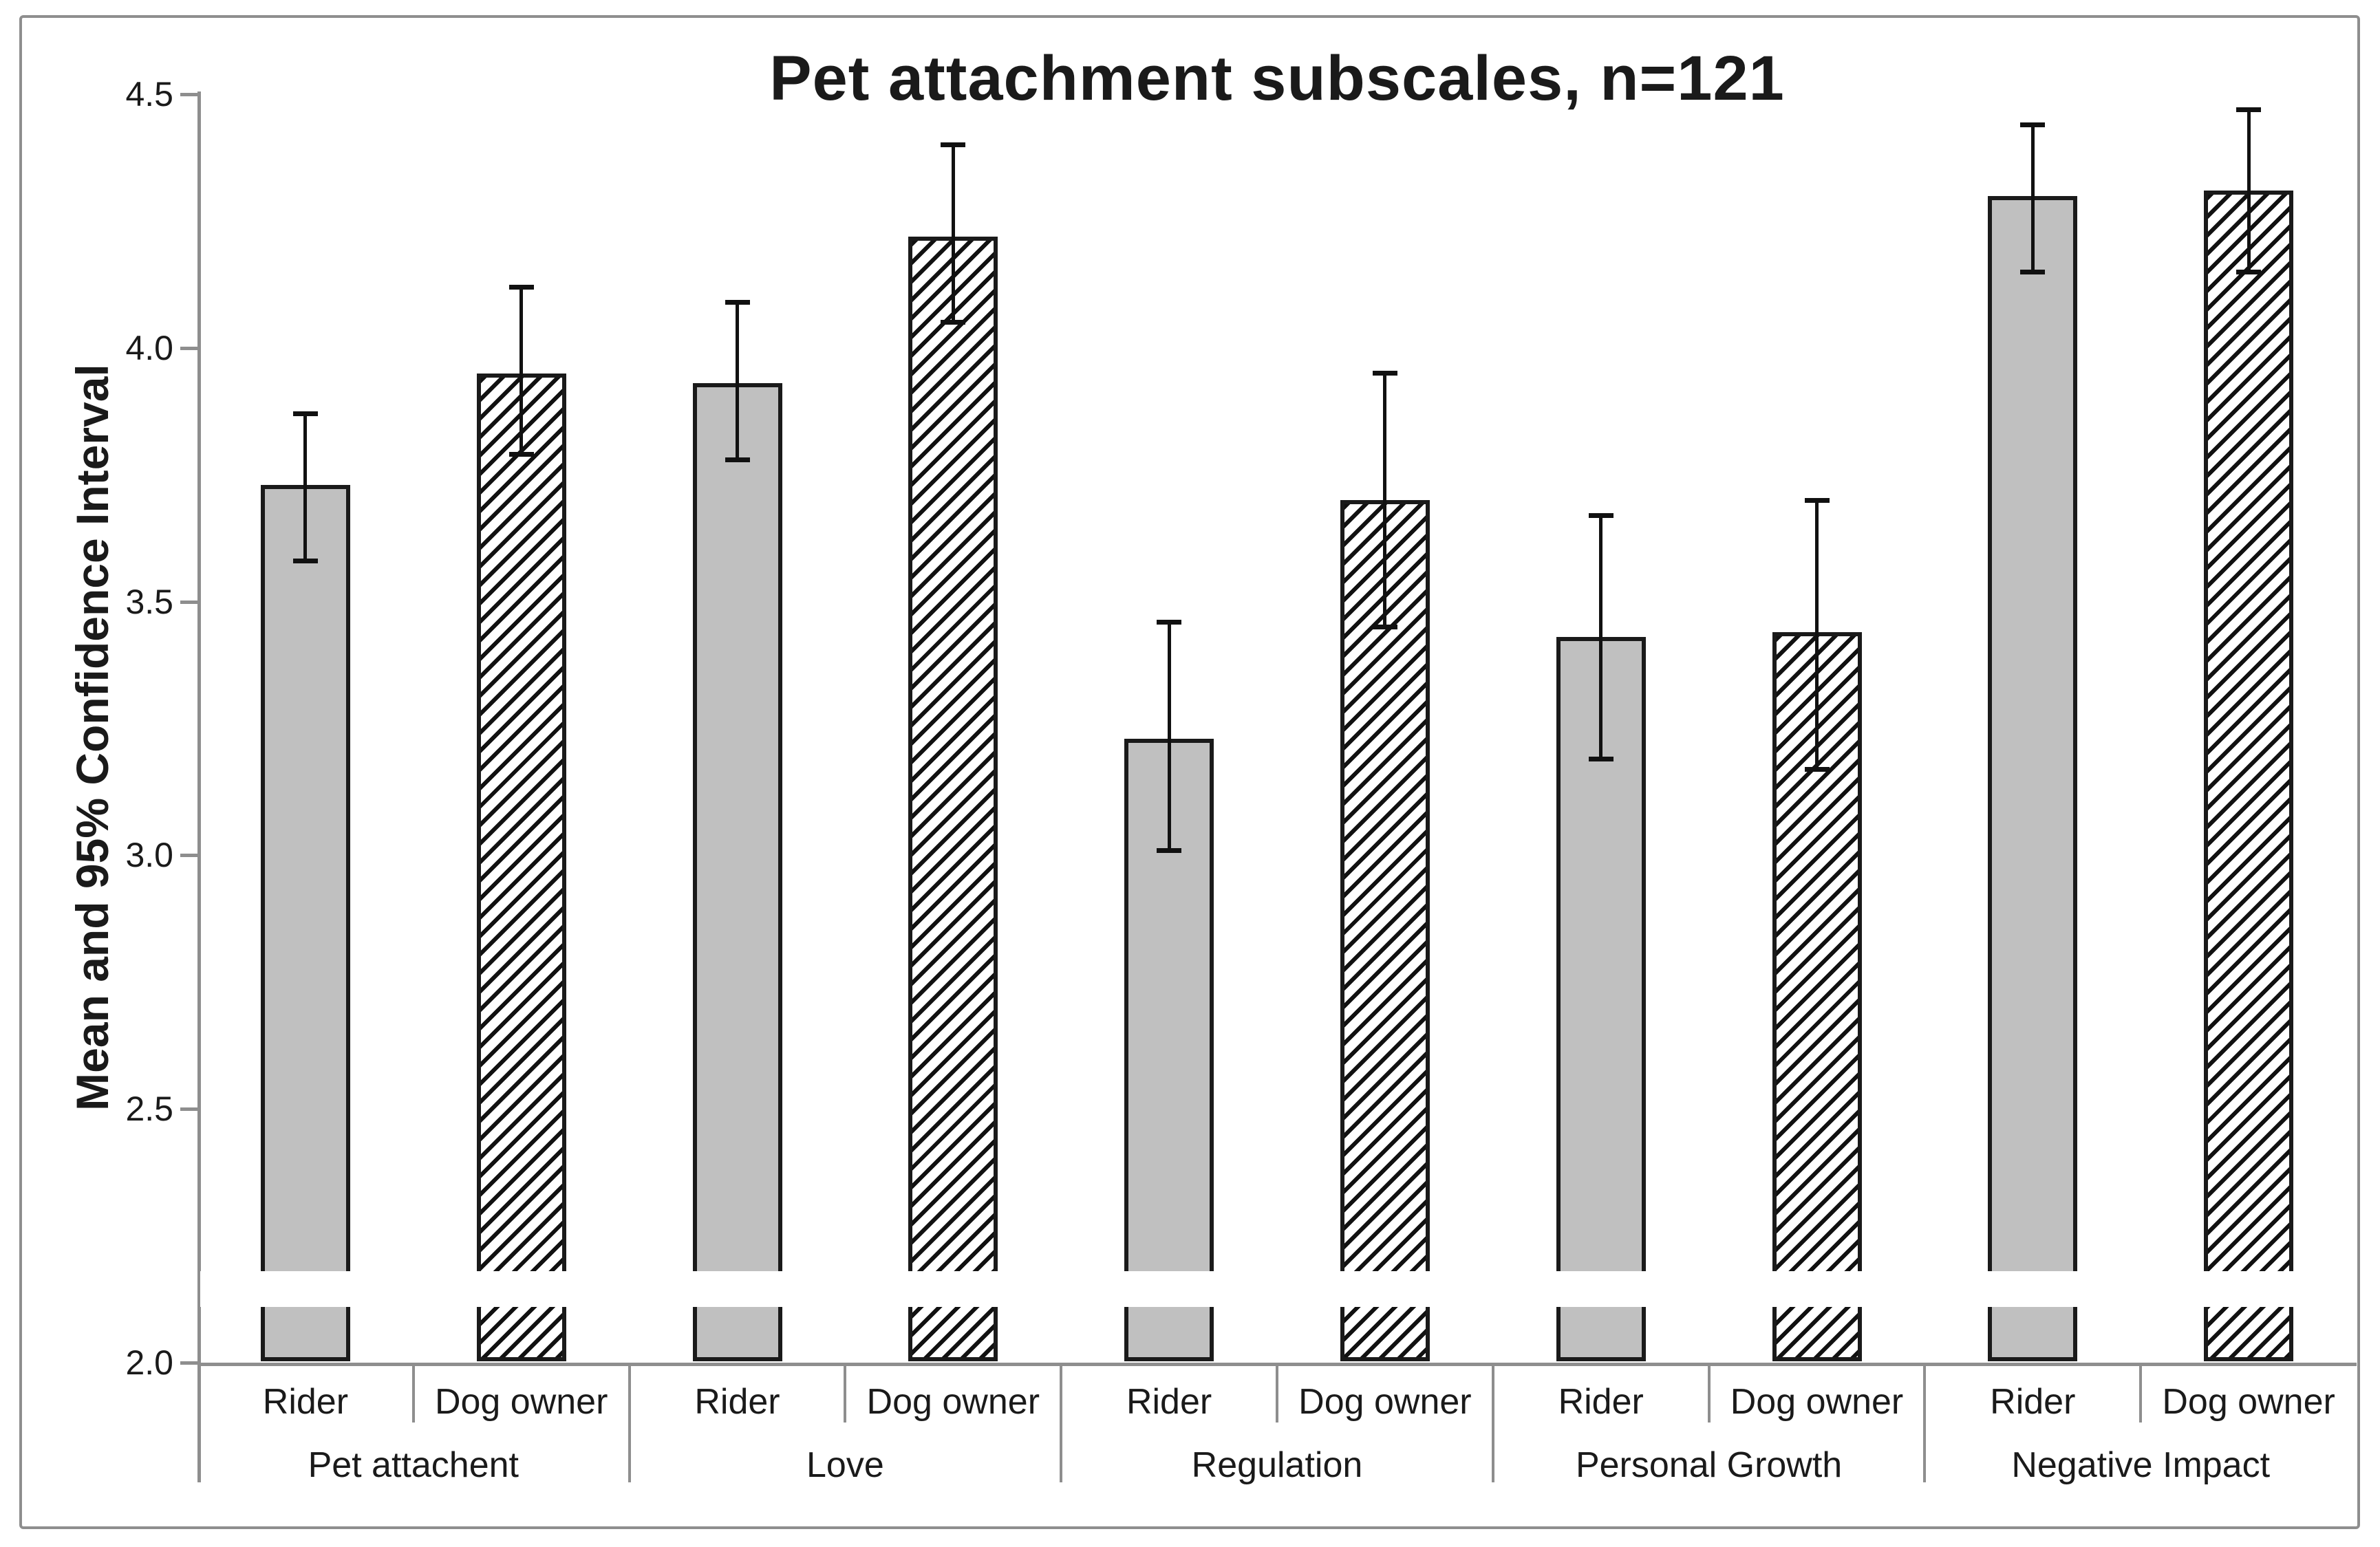 Image resolution: width=2380 pixels, height=1547 pixels. Describe the element at coordinates (1277, 1364) in the screenshot. I see `x-axis-line` at that location.